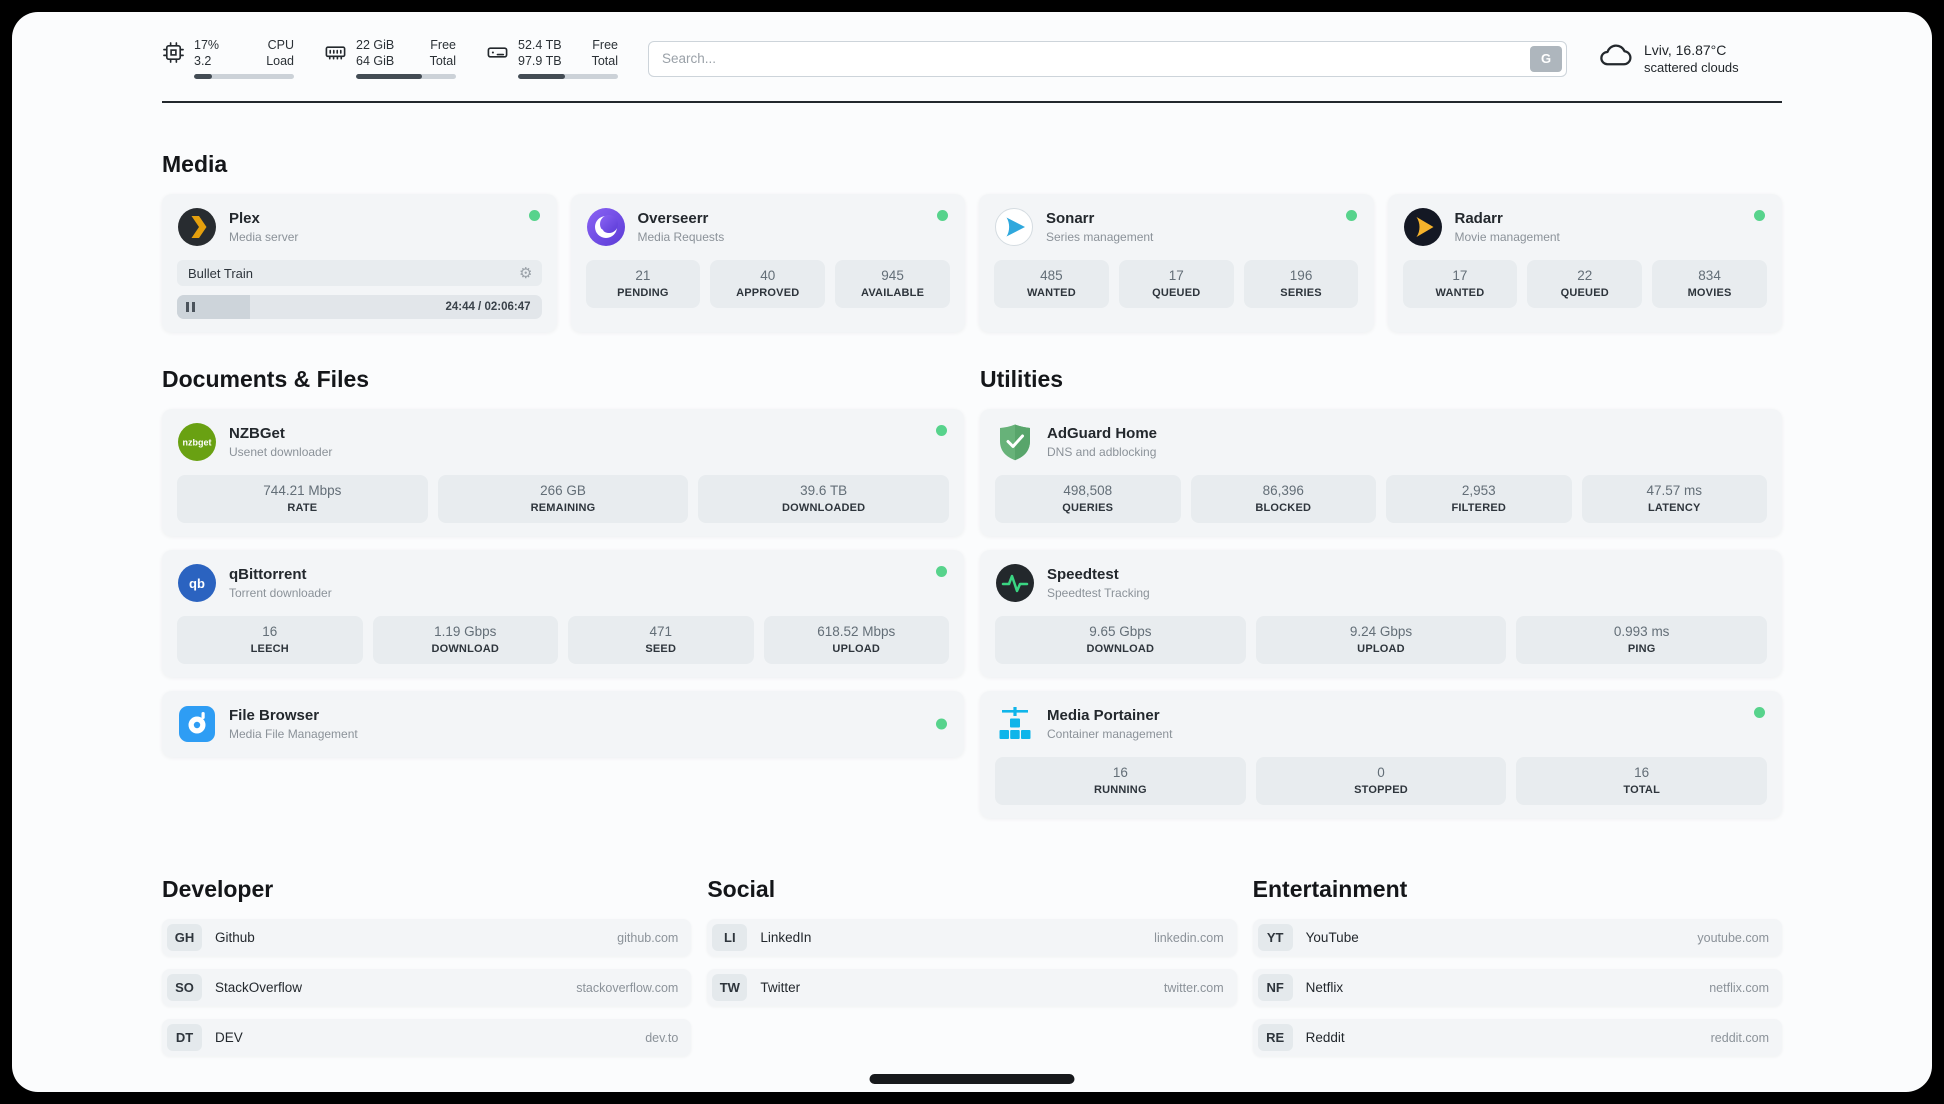  I want to click on stat-value: 0, so click(1381, 772).